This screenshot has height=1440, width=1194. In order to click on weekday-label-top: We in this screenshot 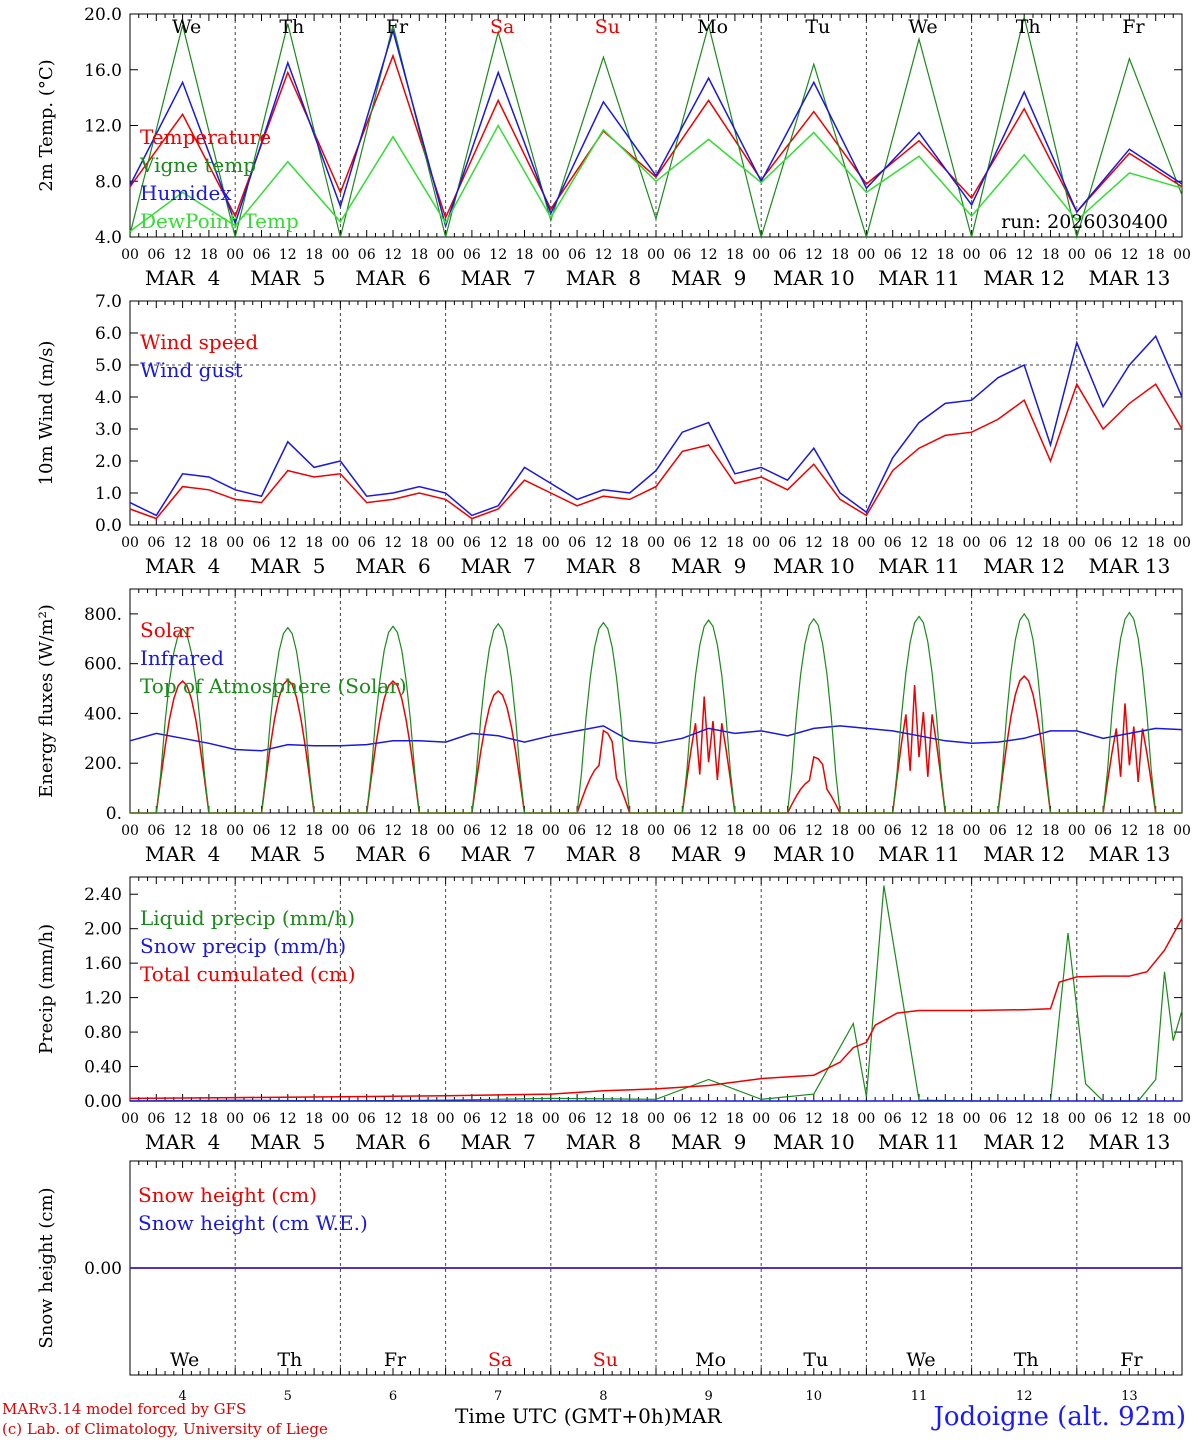, I will do `click(186, 27)`.